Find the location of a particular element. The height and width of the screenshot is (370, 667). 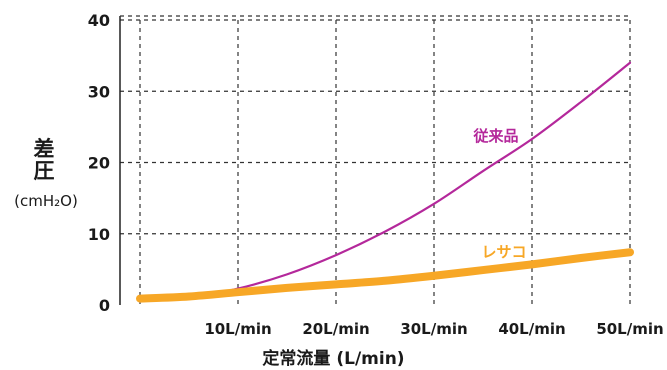

x-tick-label: 50L/min is located at coordinates (629, 329).